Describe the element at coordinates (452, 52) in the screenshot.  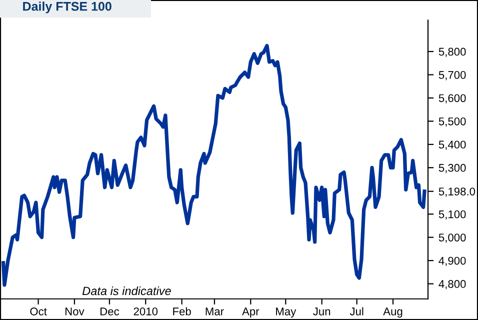
I see `y-tick-label: 5,800` at that location.